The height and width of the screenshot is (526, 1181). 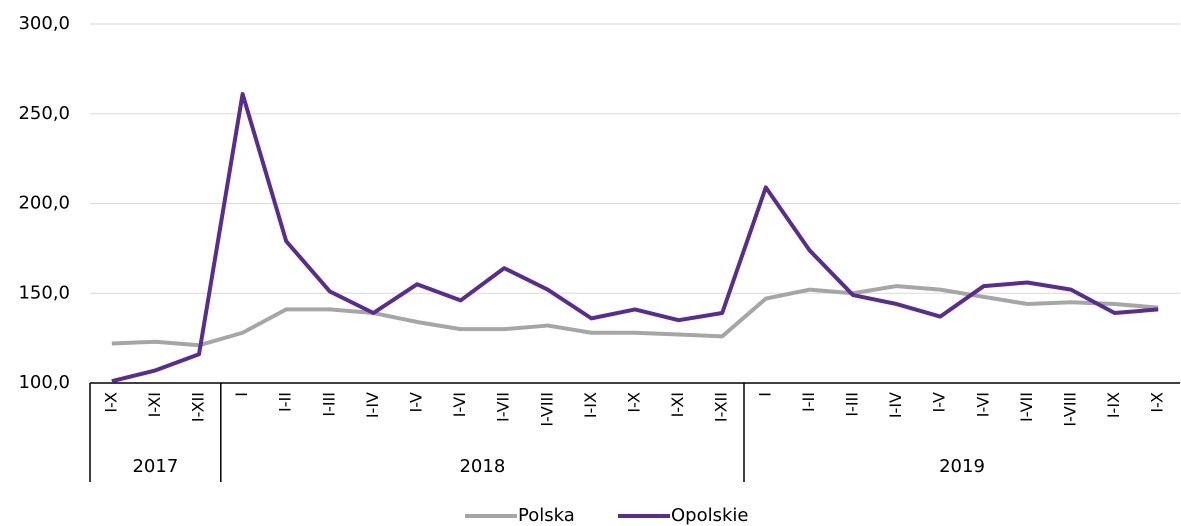 I want to click on legend-label: Polska, so click(x=546, y=515).